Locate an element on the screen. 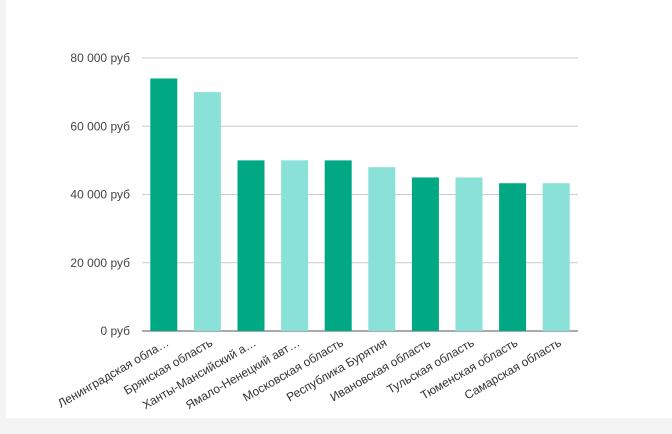  y-tick-label: 20 000 руб is located at coordinates (100, 263).